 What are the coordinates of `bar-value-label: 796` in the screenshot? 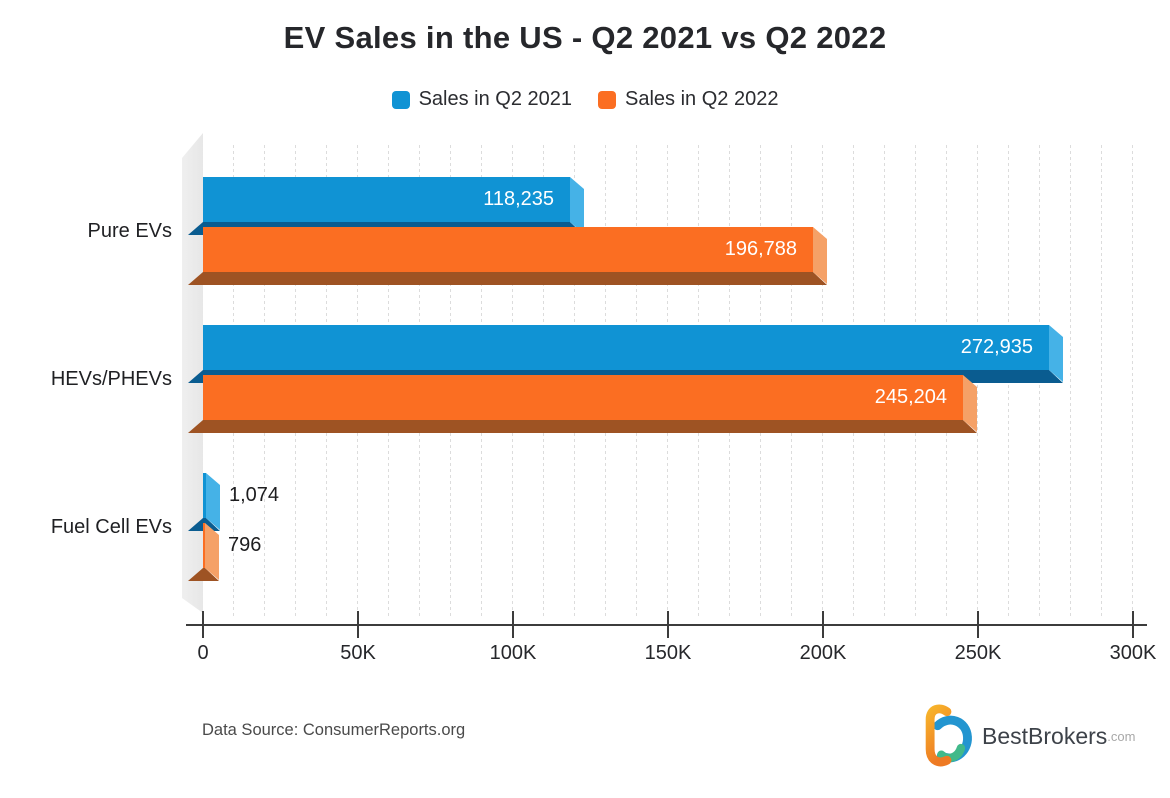 It's located at (245, 545).